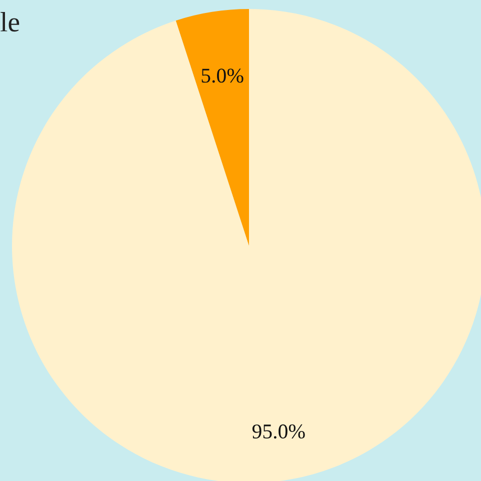 Image resolution: width=481 pixels, height=481 pixels. Describe the element at coordinates (223, 75) in the screenshot. I see `data-label: 5.0%` at that location.